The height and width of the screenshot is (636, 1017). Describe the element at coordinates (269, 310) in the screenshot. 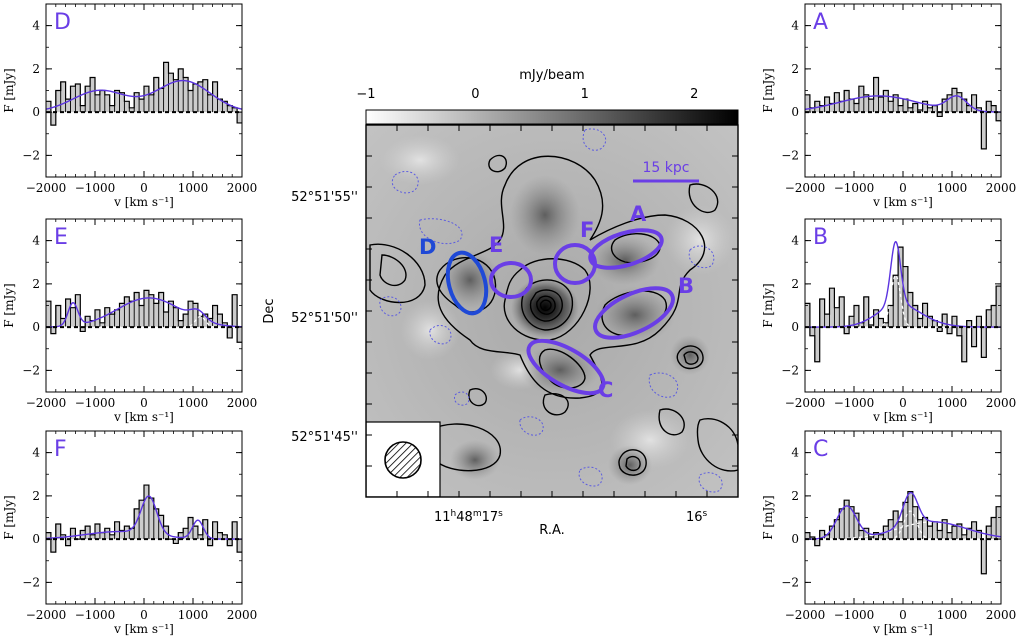

I see `dec-axis-label: Dec` at that location.